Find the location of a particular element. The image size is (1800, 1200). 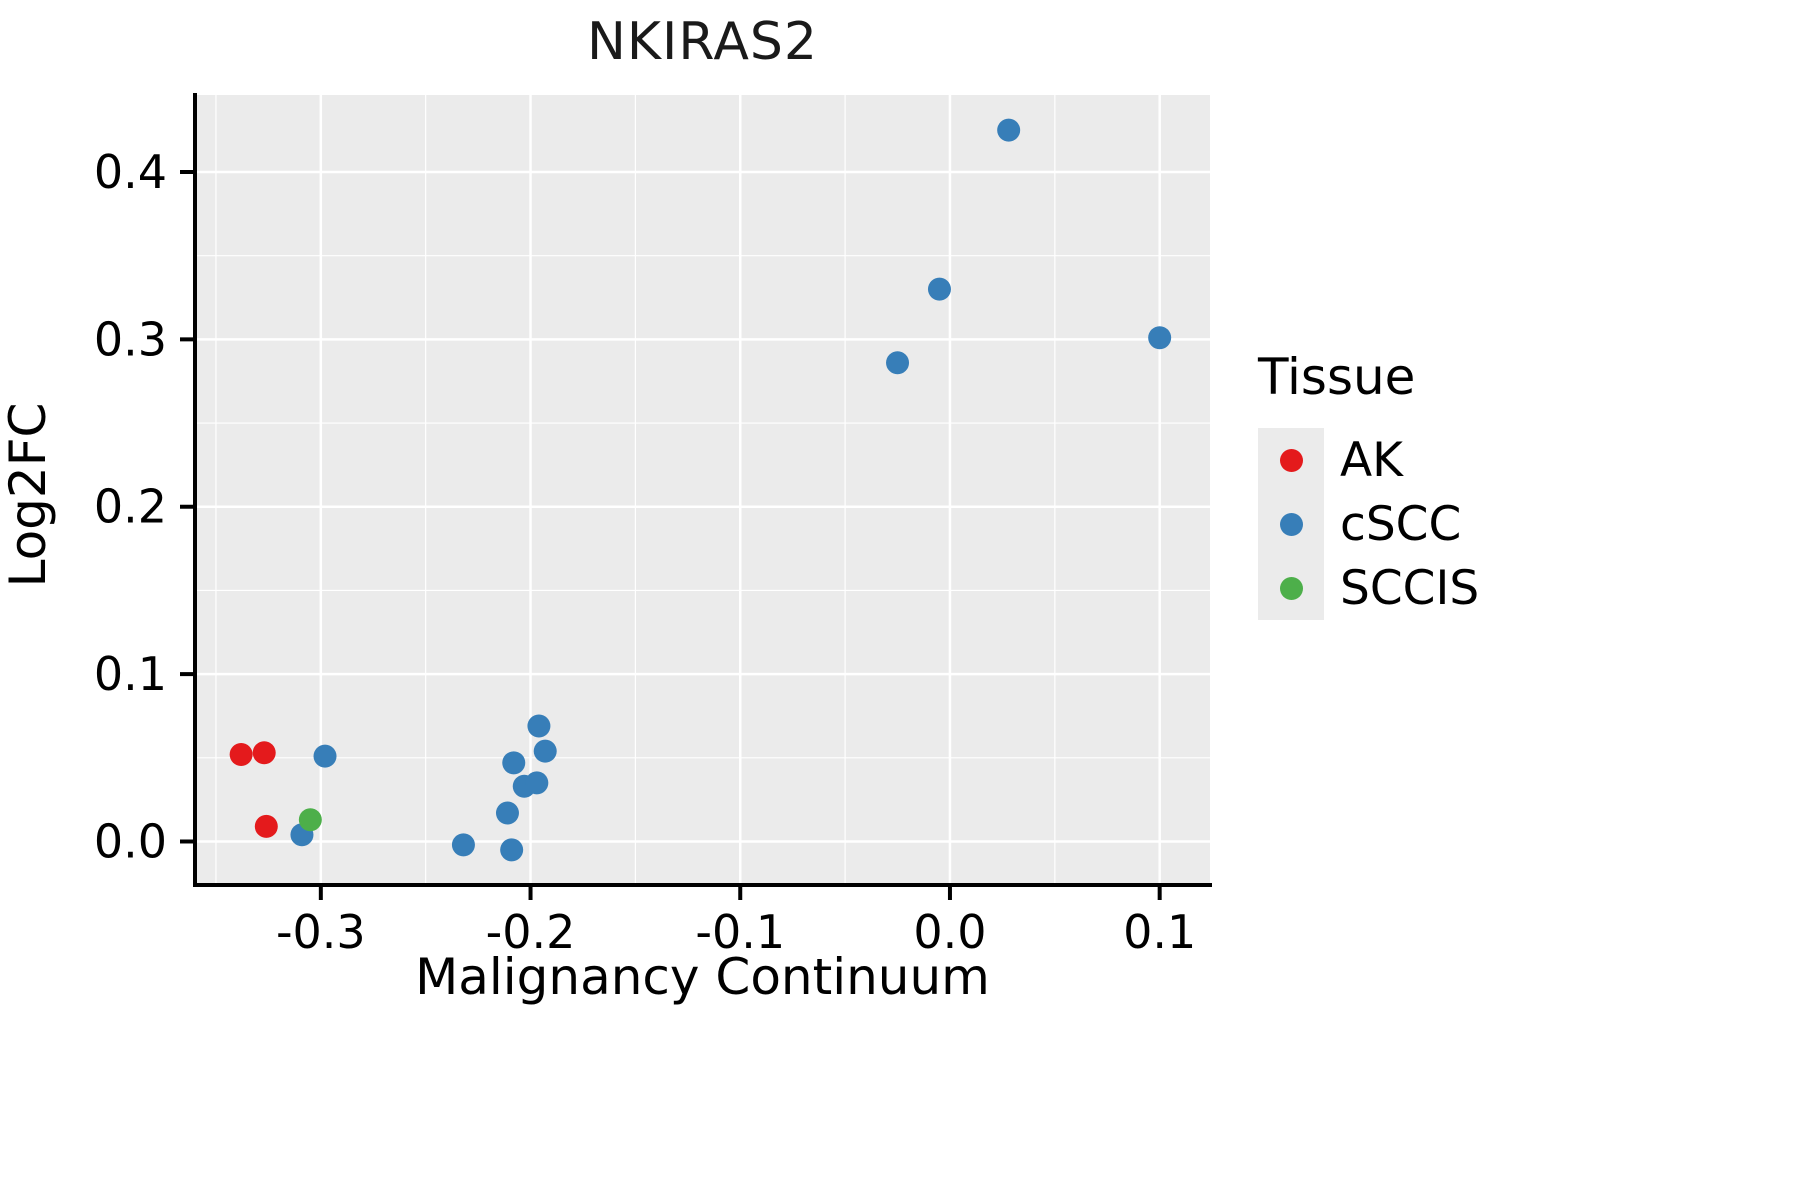

legend-title: Tissue is located at coordinates (1337, 377).